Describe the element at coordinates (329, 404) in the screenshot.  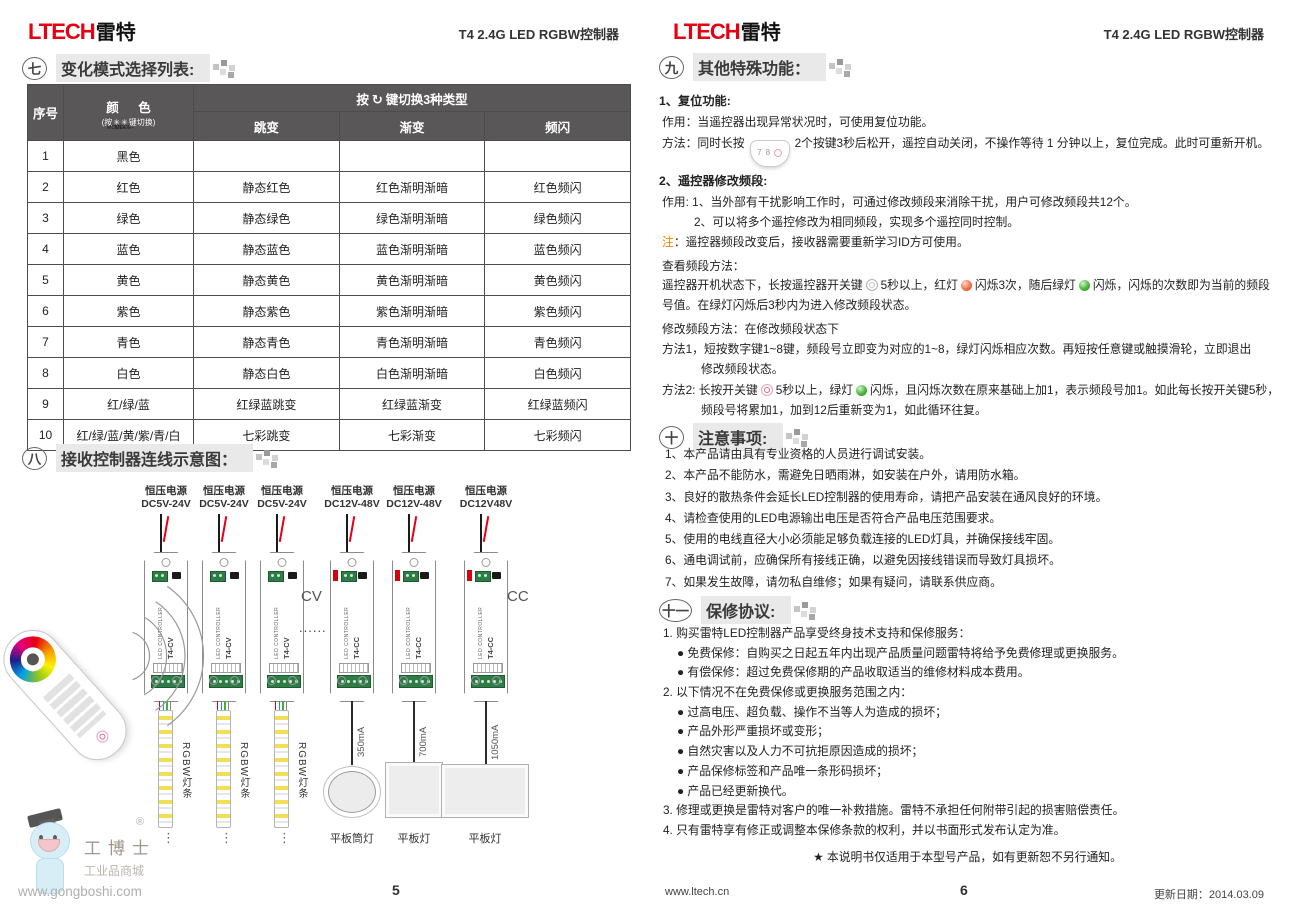
I see `table-row: 9 红/绿/蓝 红绿蓝跳变 红绿蓝渐变 红绿蓝频闪` at that location.